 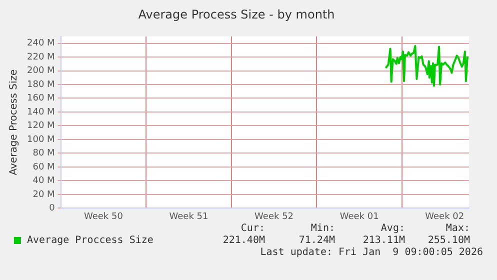 I want to click on y-tick-label: 100 M, so click(x=40, y=139).